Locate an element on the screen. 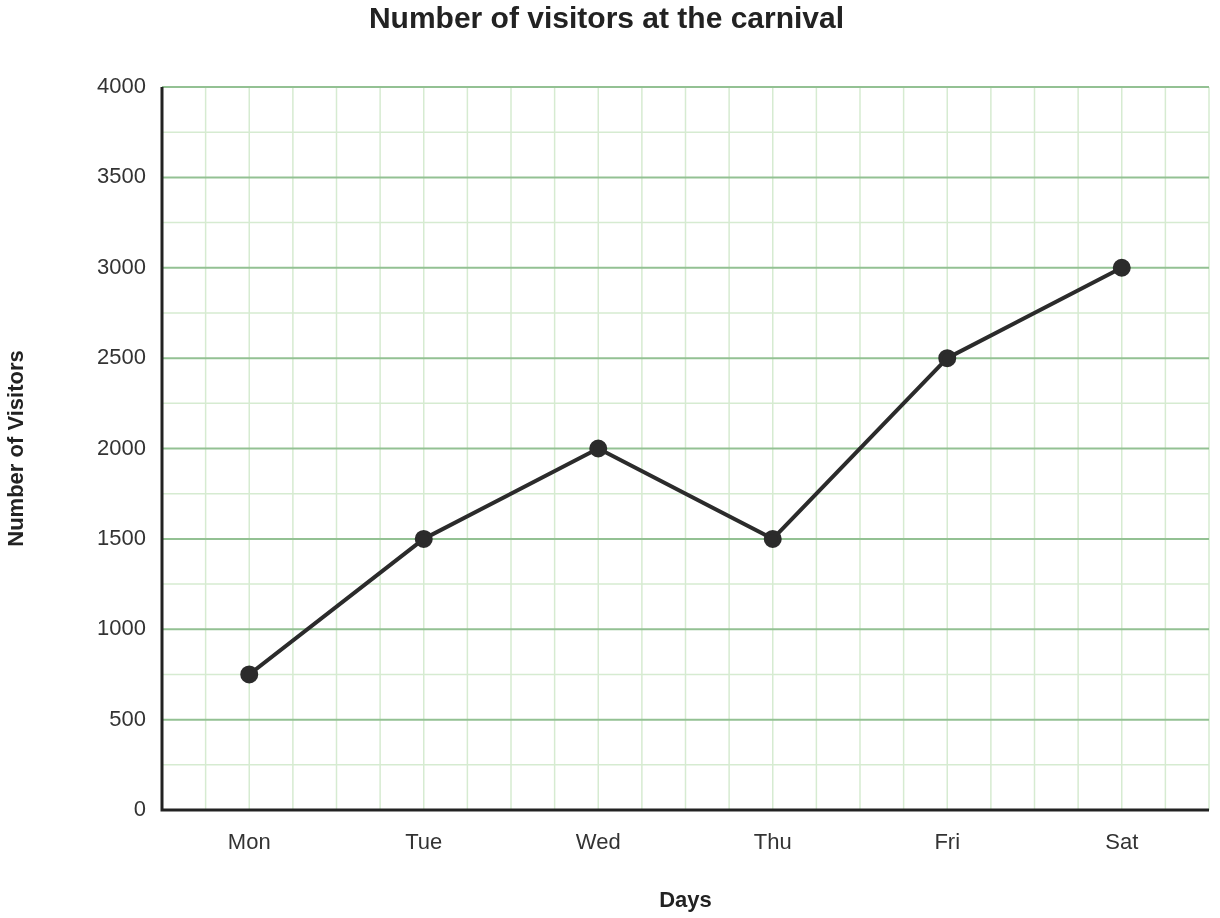 This screenshot has width=1220, height=918. x-axis-title: Days is located at coordinates (685, 899).